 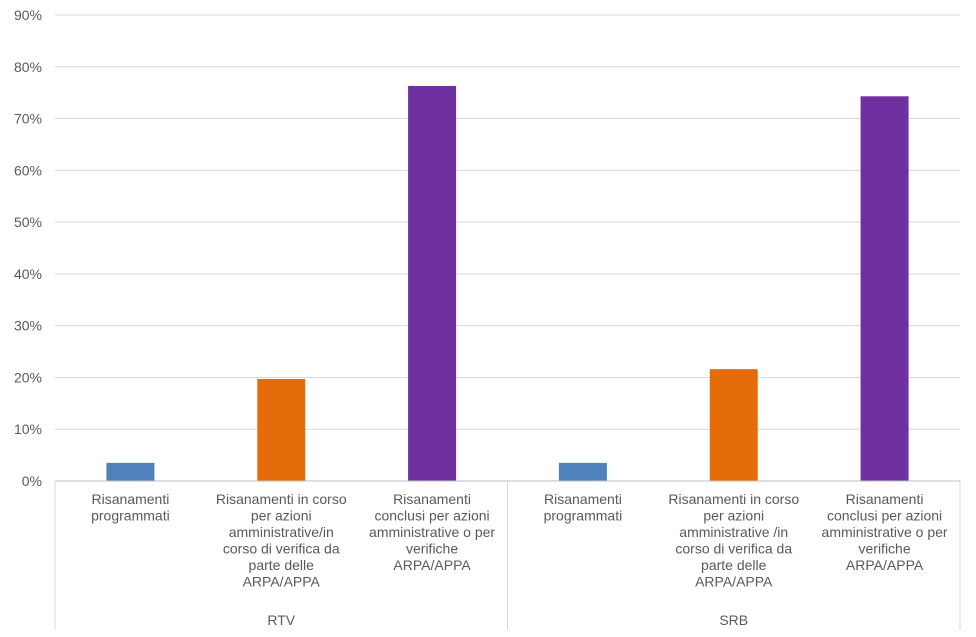 What do you see at coordinates (32, 481) in the screenshot?
I see `y-tick-label: 0%` at bounding box center [32, 481].